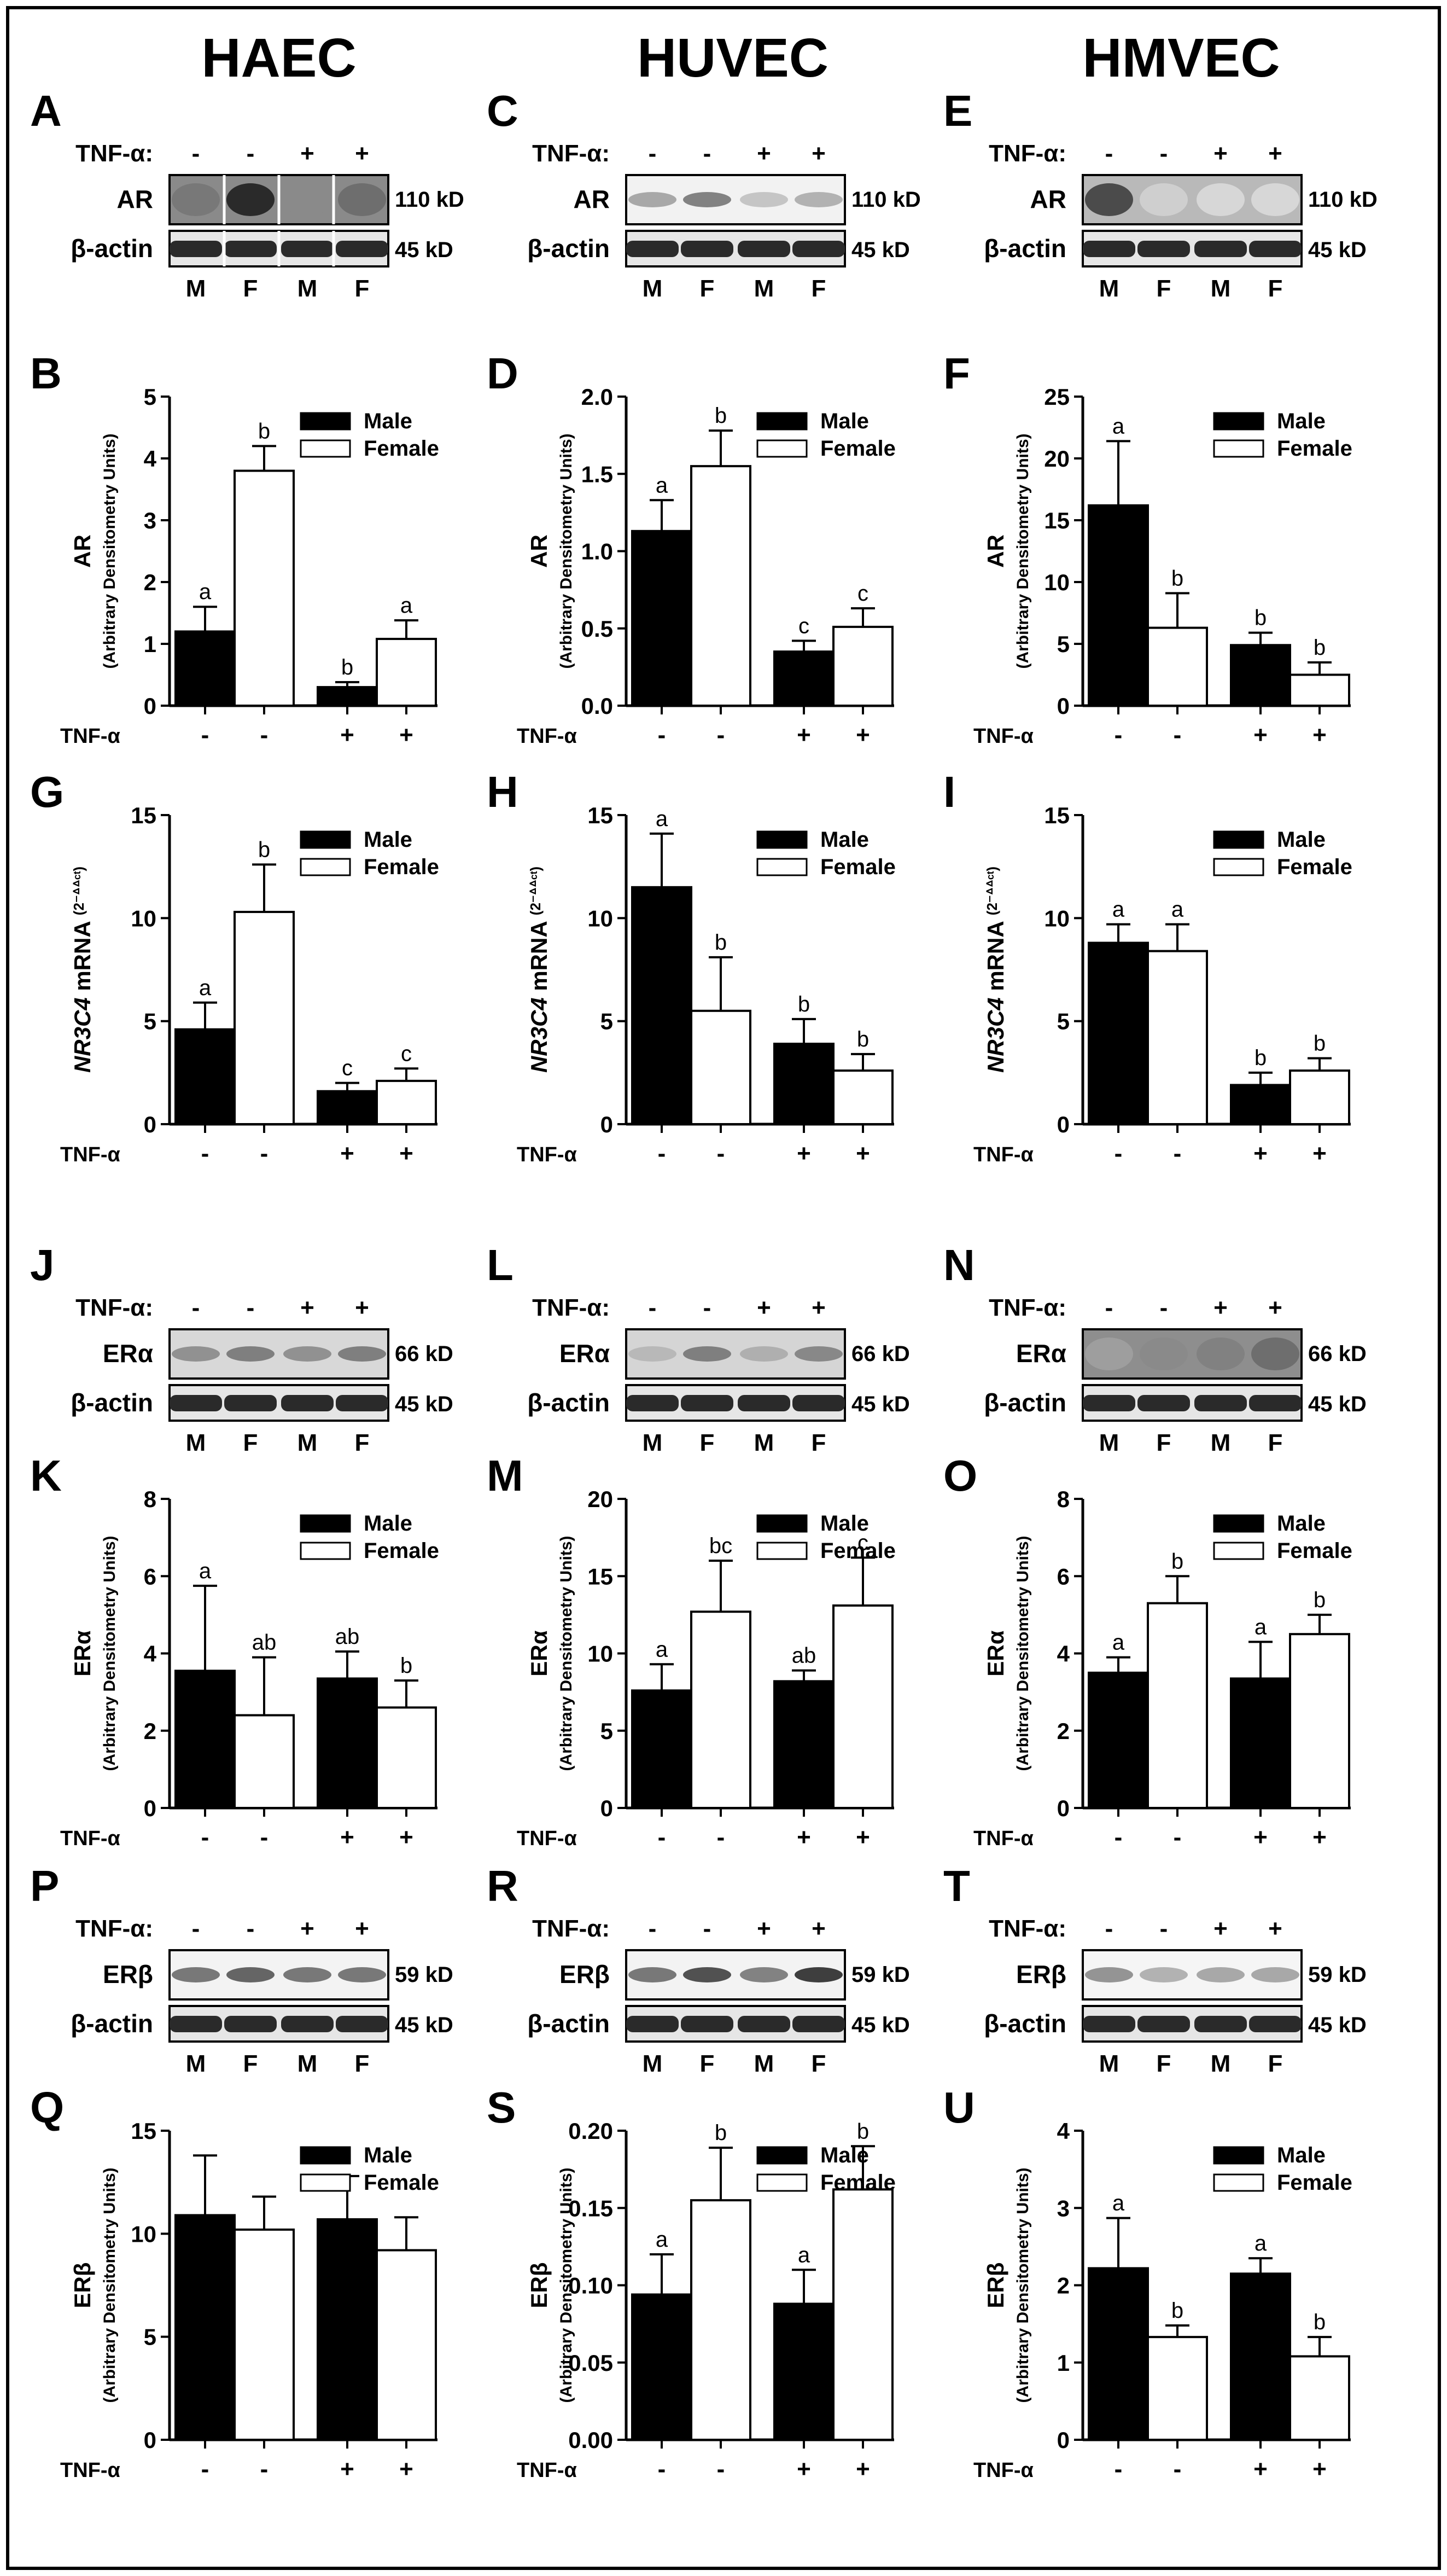 The image size is (1447, 2576). Describe the element at coordinates (150, 459) in the screenshot. I see `y-tick-label: 4` at that location.